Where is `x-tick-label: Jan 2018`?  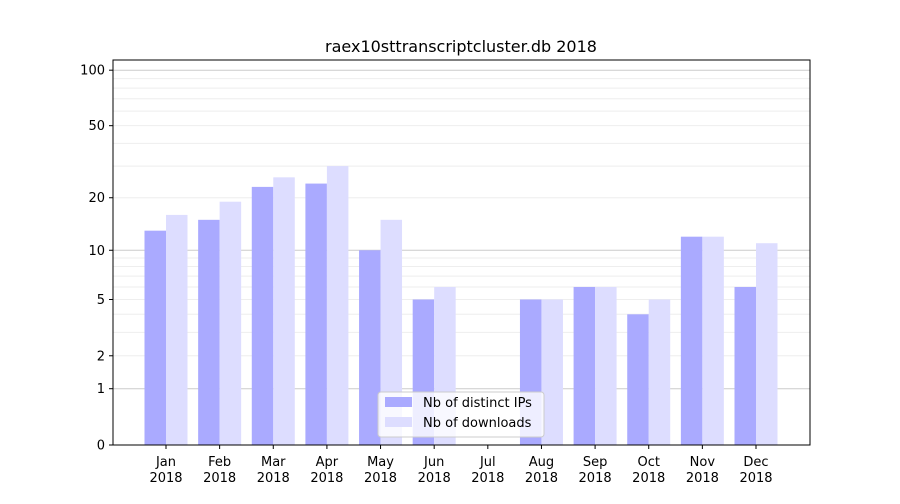
x-tick-label: Jan 2018 is located at coordinates (165, 470).